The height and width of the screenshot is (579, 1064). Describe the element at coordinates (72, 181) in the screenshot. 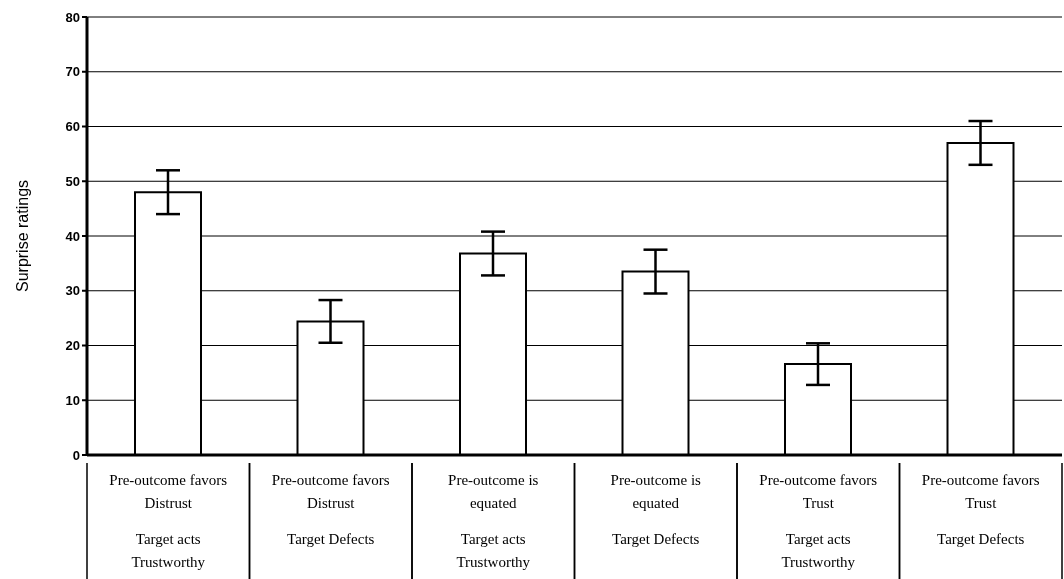

I see `y-tick-label: 50` at that location.